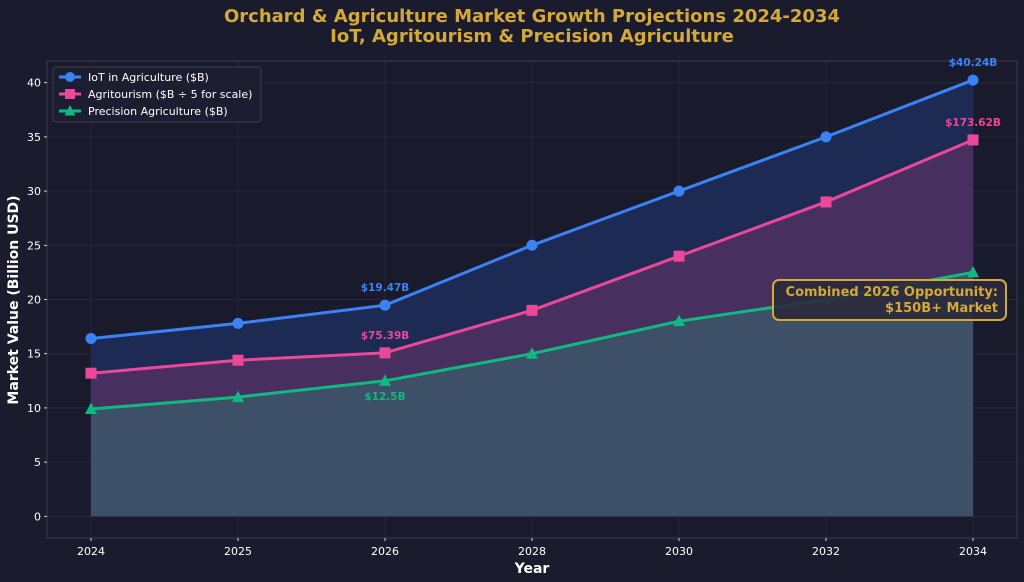  What do you see at coordinates (14, 299) in the screenshot?
I see `y-axis-label: Market Value (Billion USD)` at bounding box center [14, 299].